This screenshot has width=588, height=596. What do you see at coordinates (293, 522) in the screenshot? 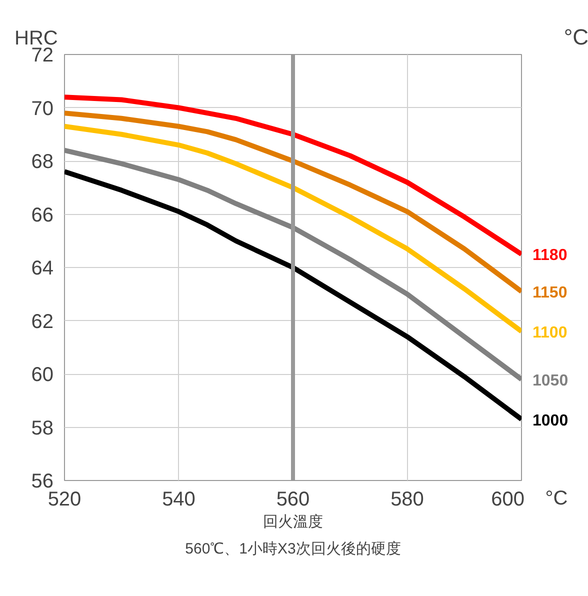
I see `x-axis-title: 回火溫度` at bounding box center [293, 522].